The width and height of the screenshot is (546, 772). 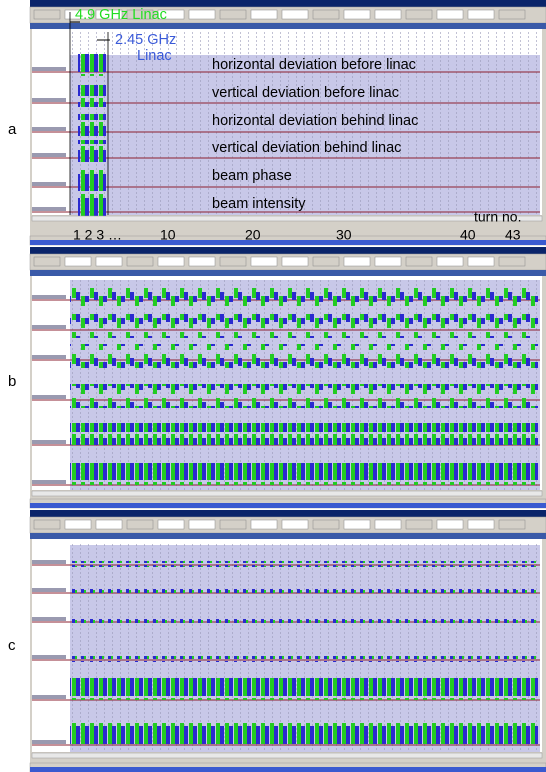 What do you see at coordinates (513, 235) in the screenshot?
I see `turn-label: 43` at bounding box center [513, 235].